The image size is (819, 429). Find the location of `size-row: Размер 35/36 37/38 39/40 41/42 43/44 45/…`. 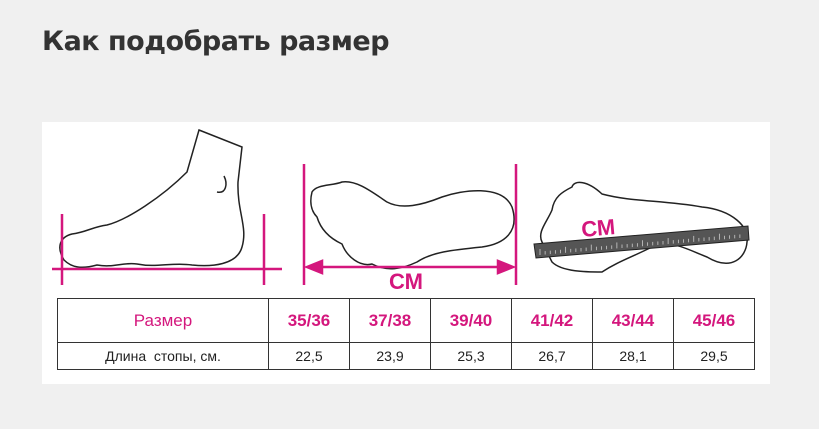

size-row: Размер 35/36 37/38 39/40 41/42 43/44 45/… is located at coordinates (406, 320).